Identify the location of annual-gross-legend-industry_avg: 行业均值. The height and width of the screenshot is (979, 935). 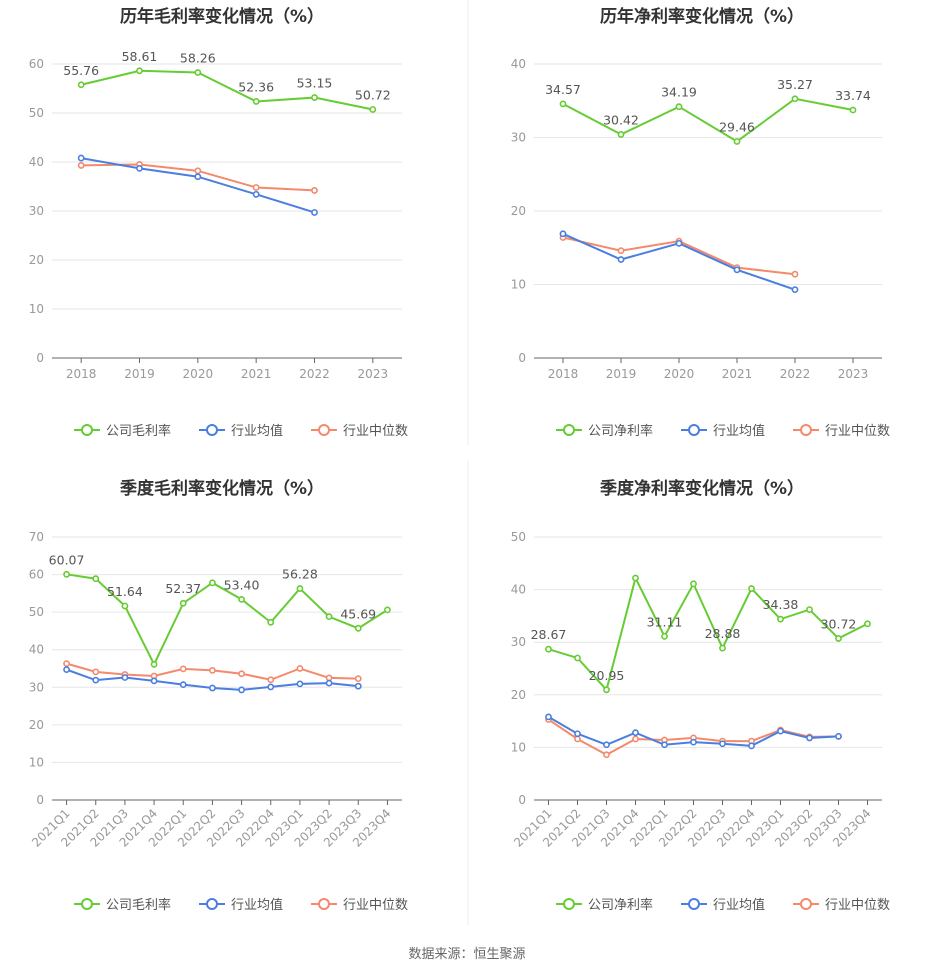
(241, 431).